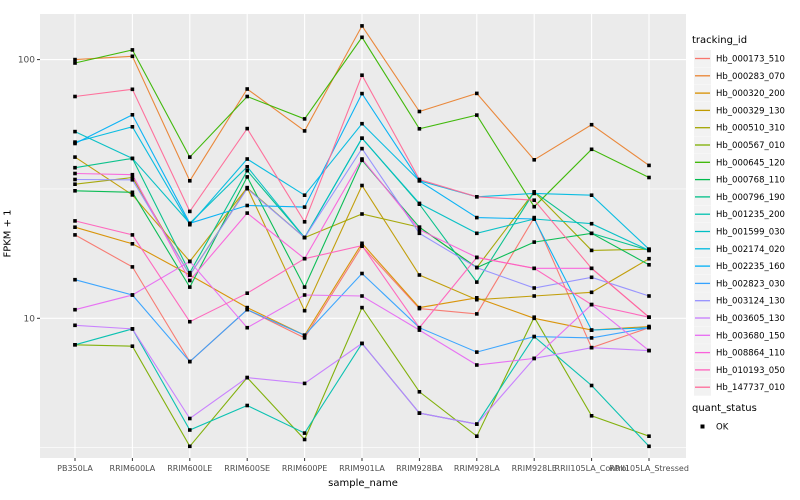 The height and width of the screenshot is (500, 800). What do you see at coordinates (750, 163) in the screenshot?
I see `legend-label: Hb_000645_120` at bounding box center [750, 163].